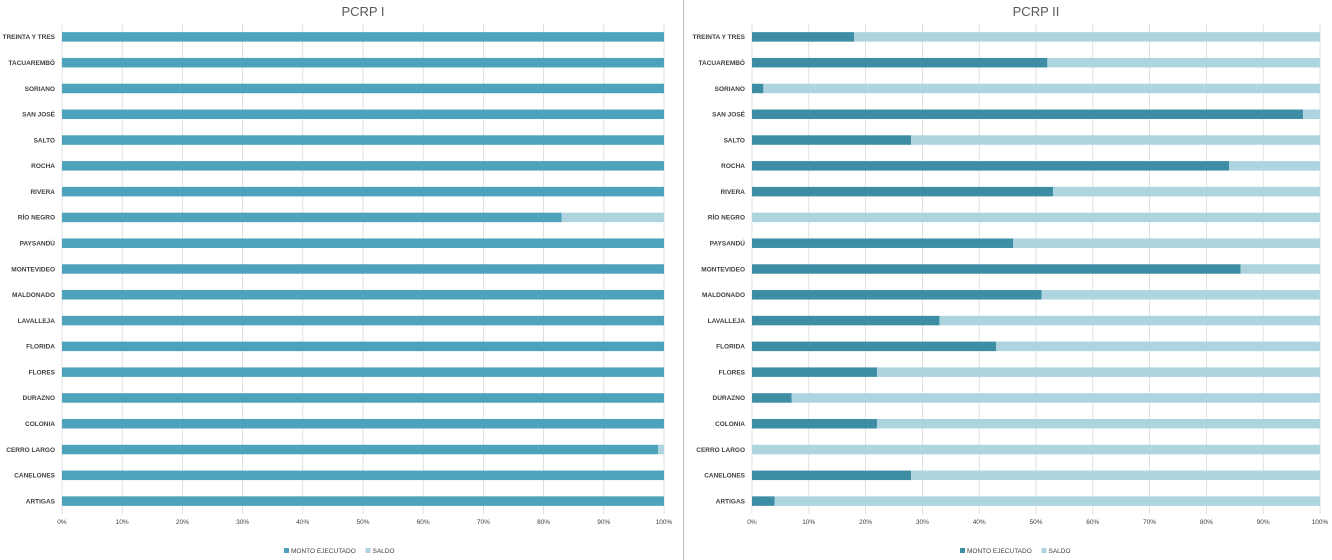  What do you see at coordinates (1263, 522) in the screenshot?
I see `chart-2-x-tick-label: 90%` at bounding box center [1263, 522].